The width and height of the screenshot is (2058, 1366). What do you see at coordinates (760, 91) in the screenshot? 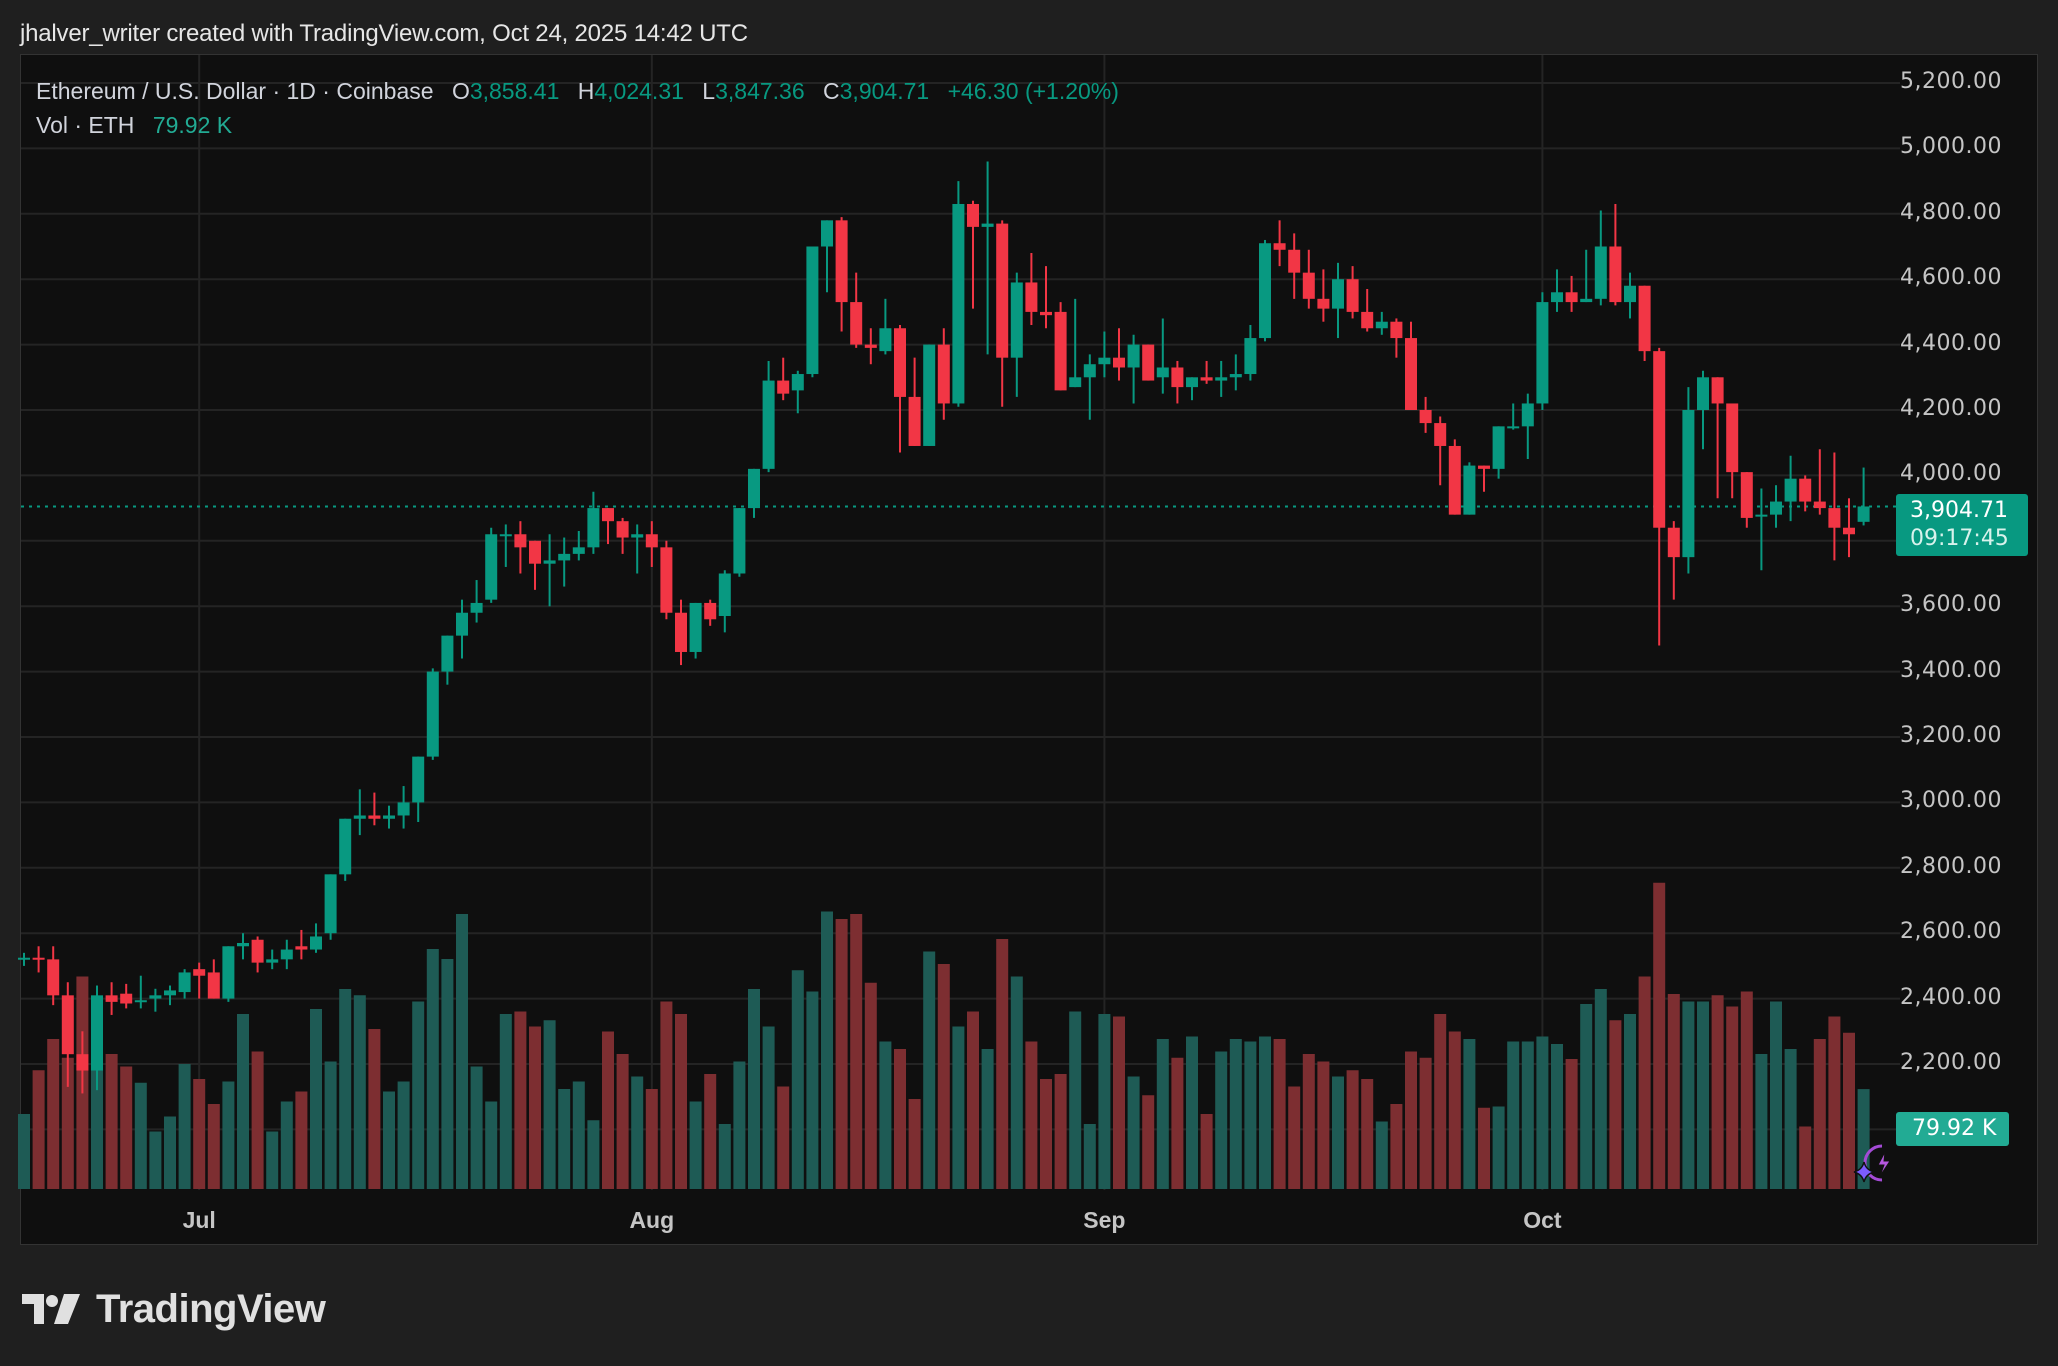
I see `low-value: 3,847.36` at bounding box center [760, 91].